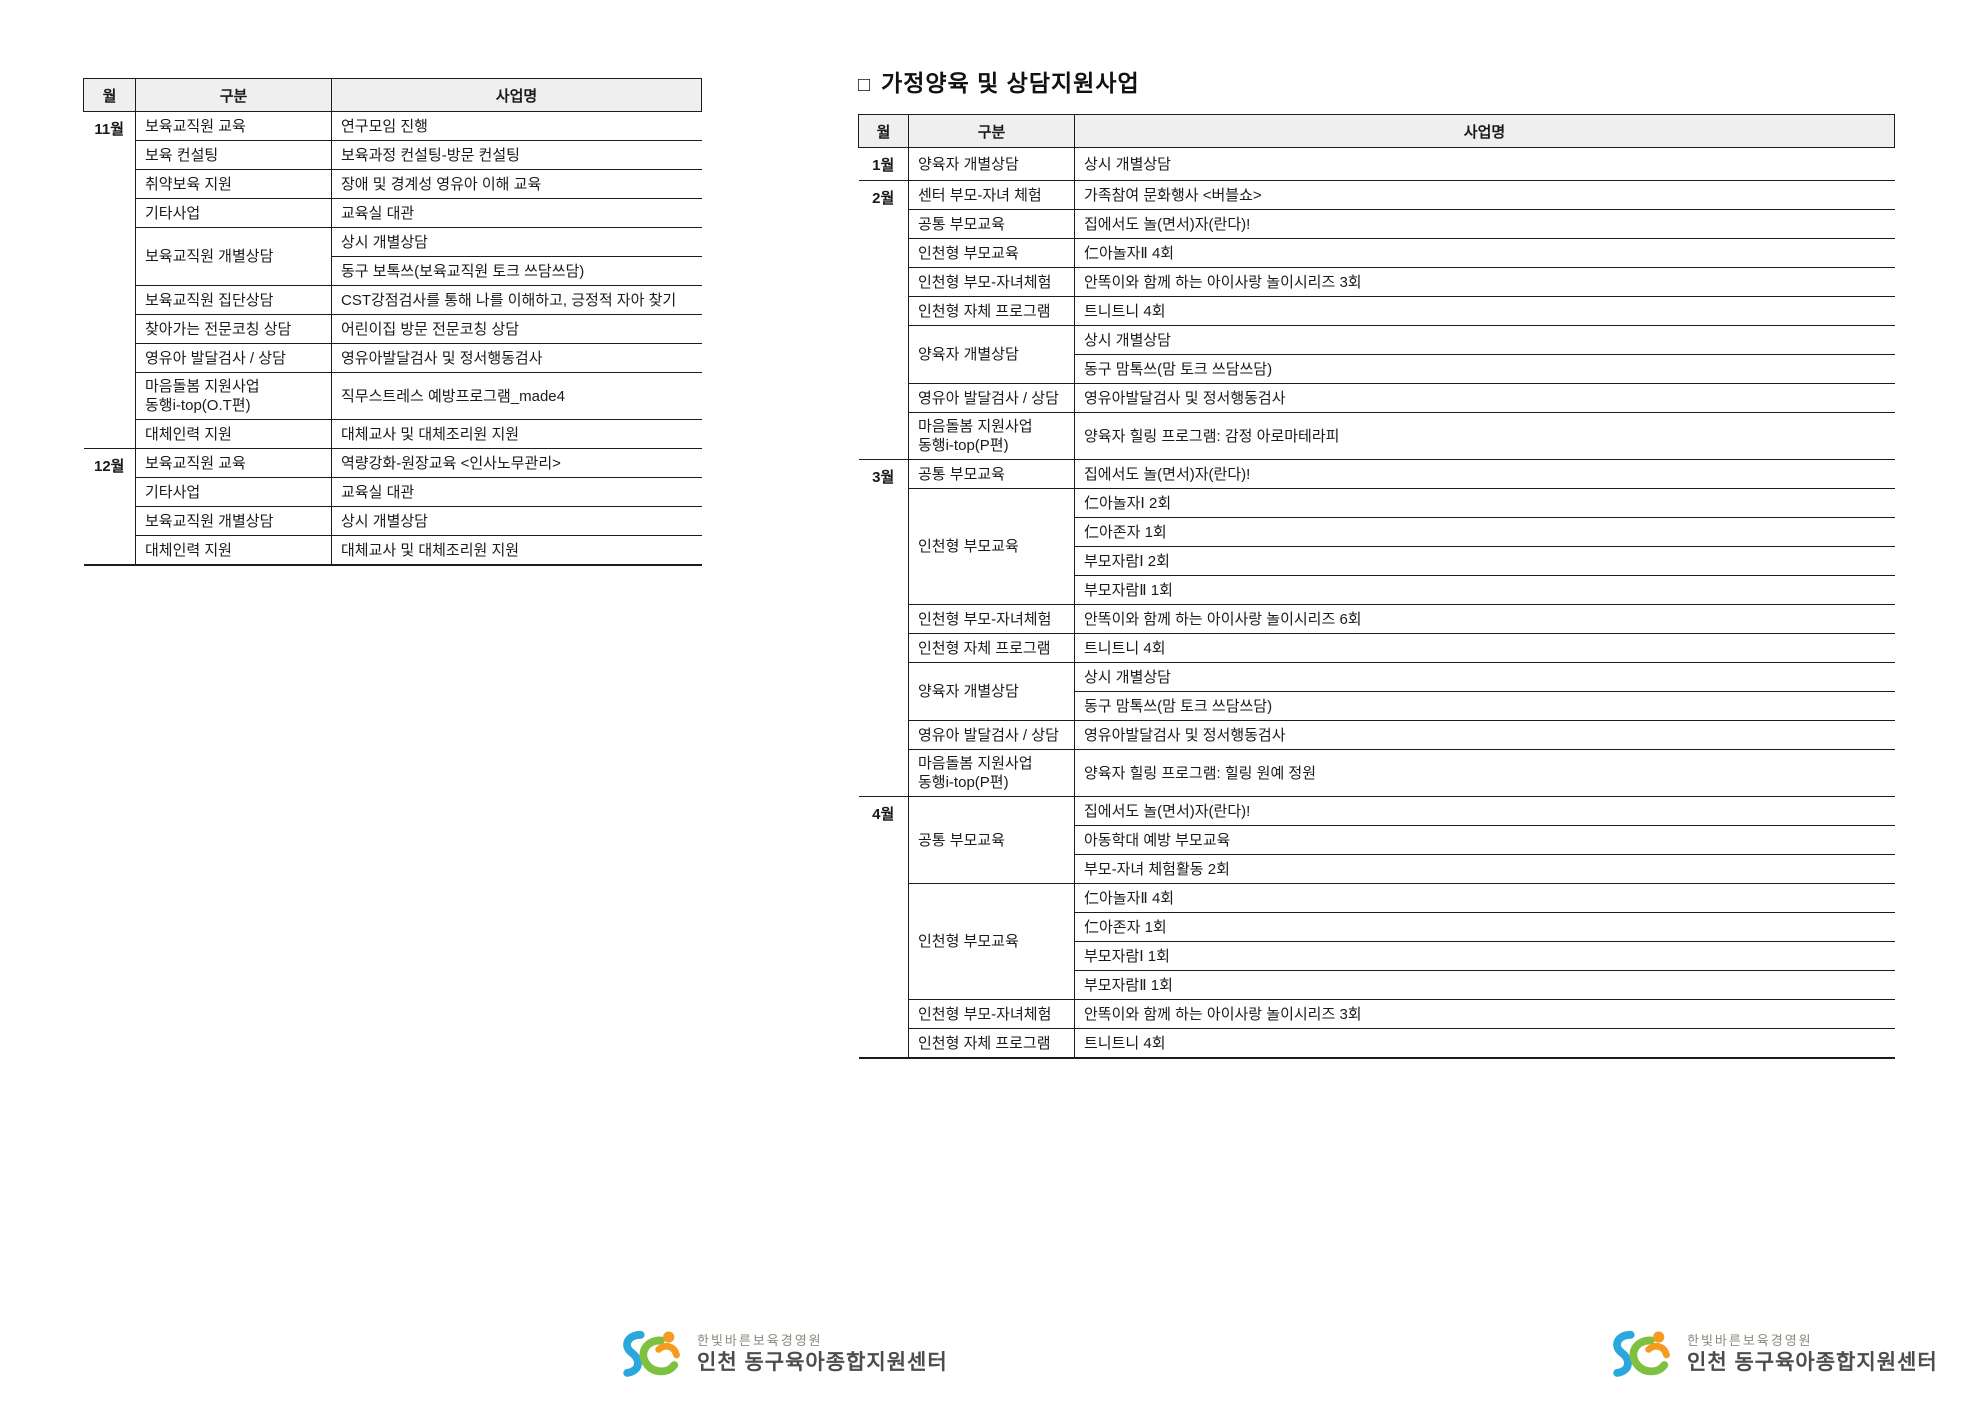 This screenshot has height=1403, width=1984. What do you see at coordinates (1377, 619) in the screenshot?
I see `table-row: 인천형 부모-자녀체험 안똑이와 함께 하는 아이사랑 놀이시리즈 6회` at bounding box center [1377, 619].